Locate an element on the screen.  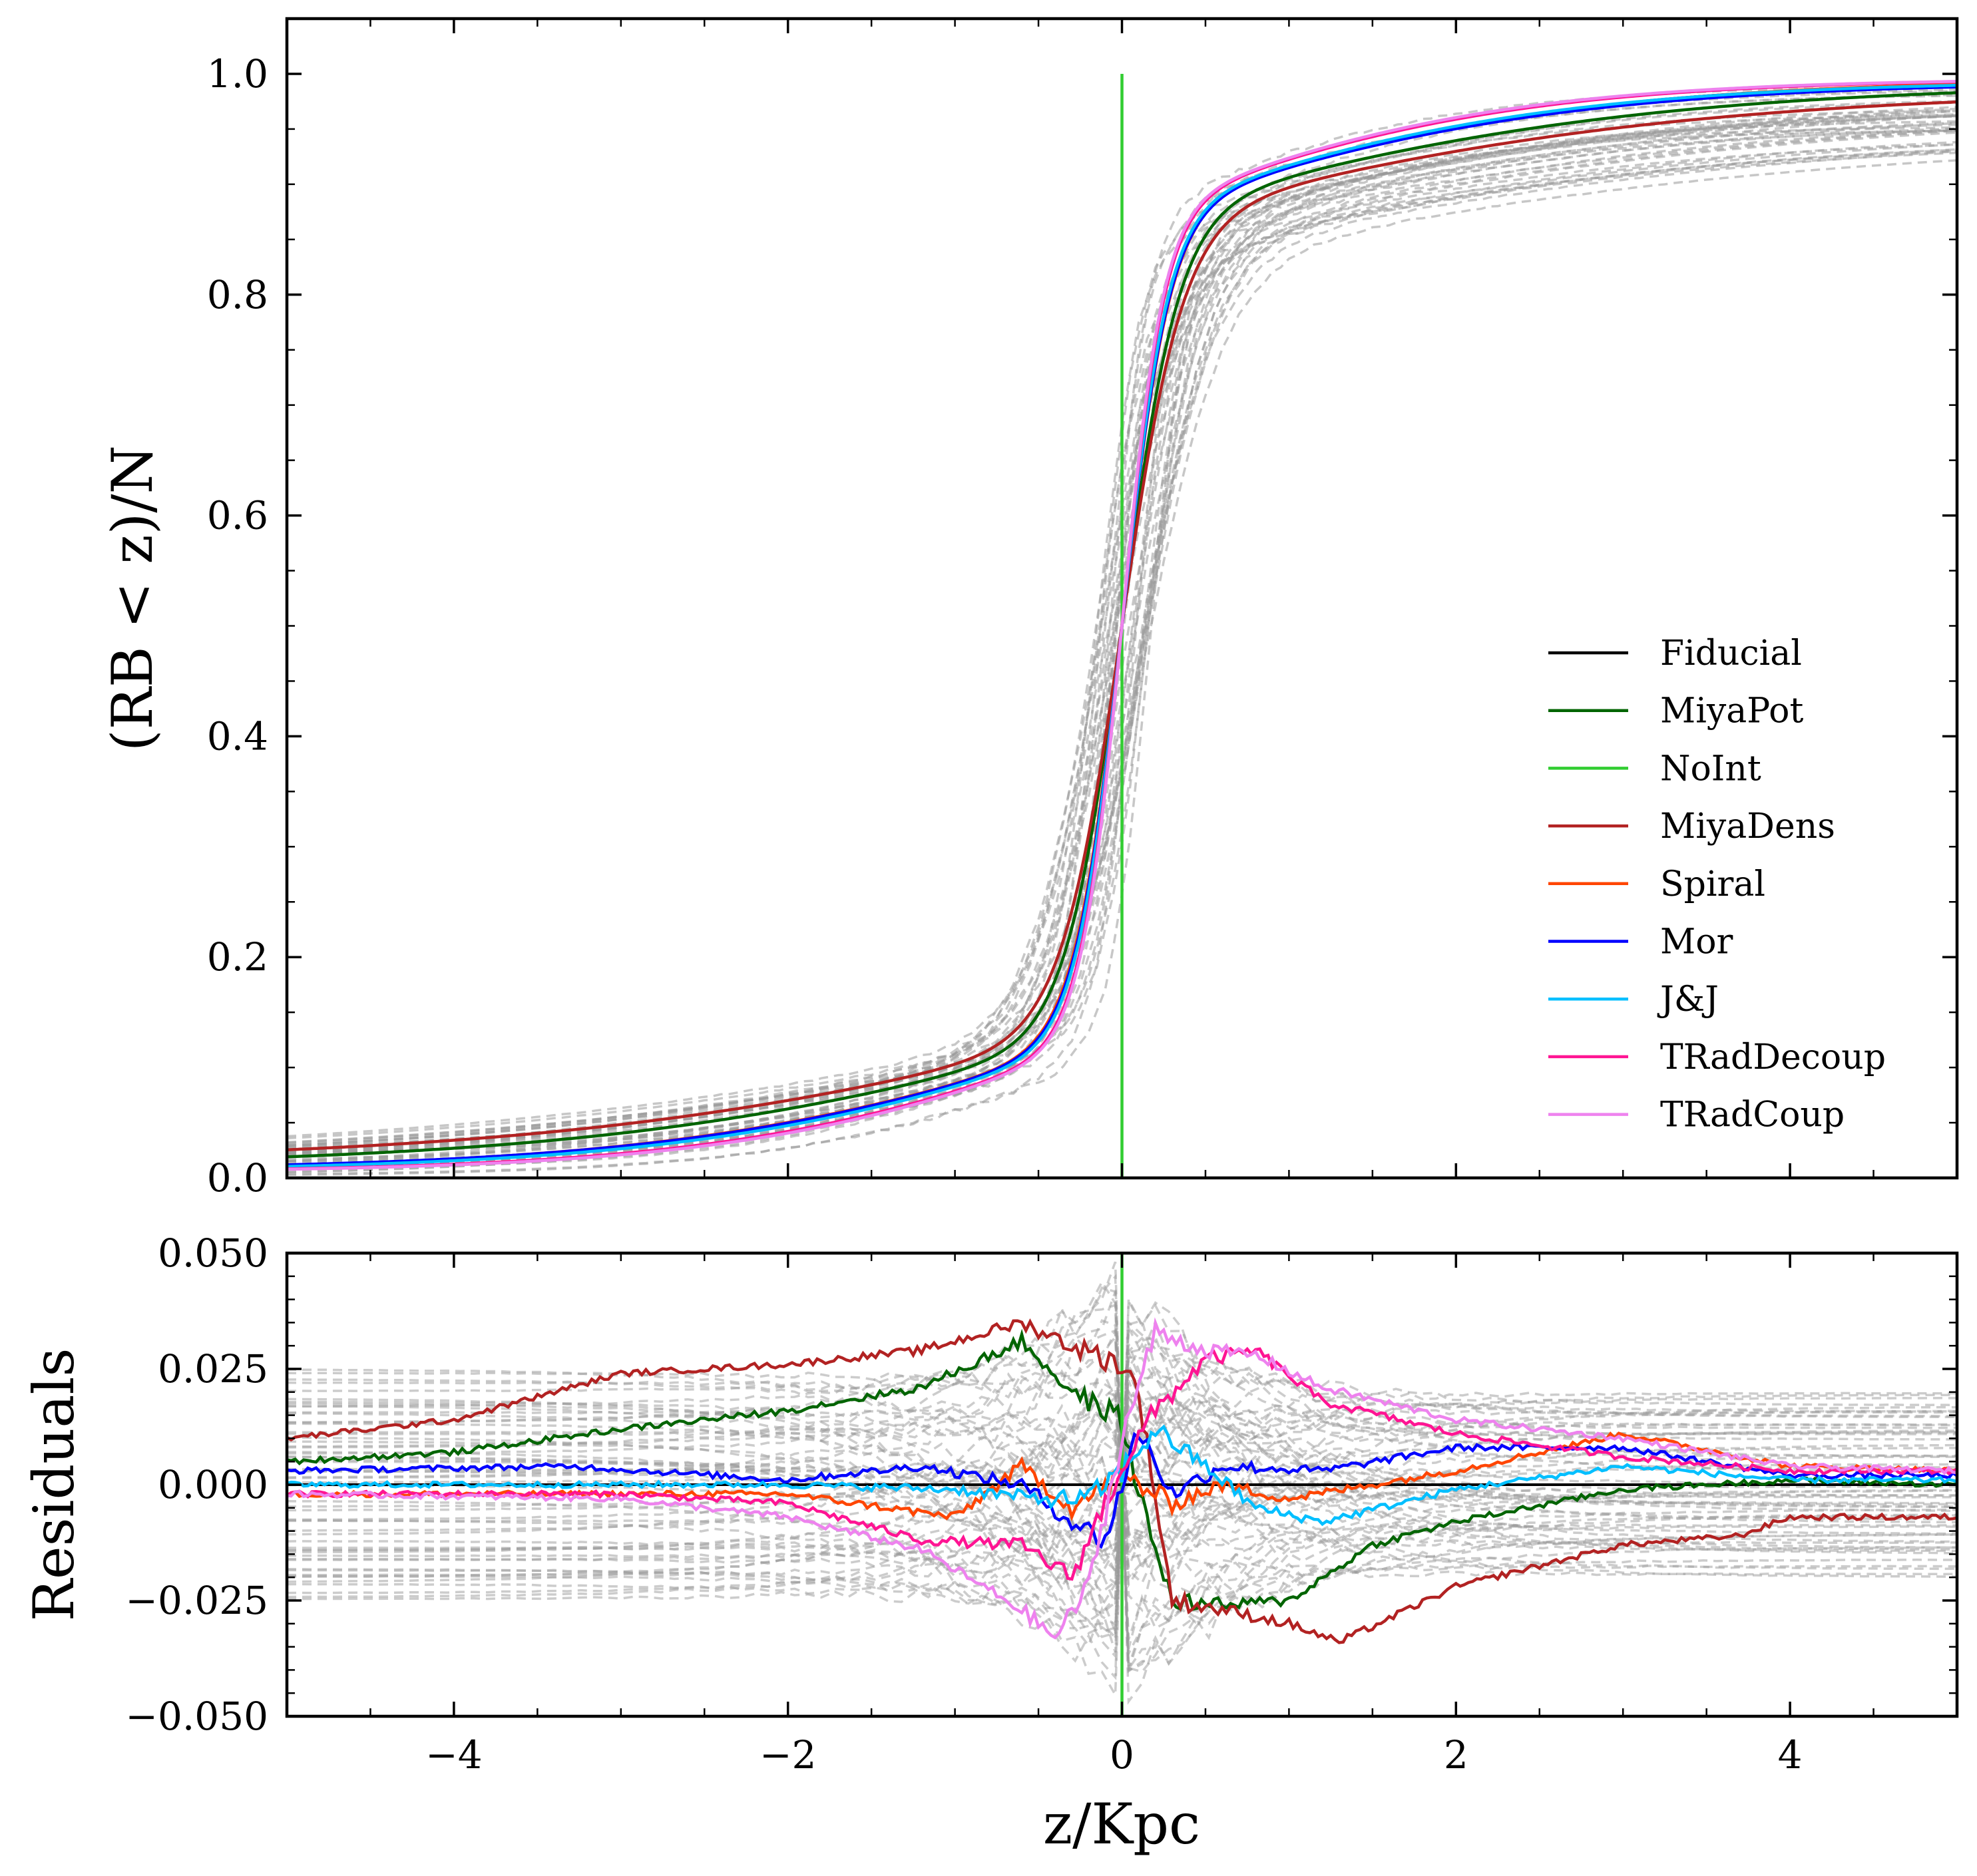
legend-label: Spiral is located at coordinates (1712, 884).